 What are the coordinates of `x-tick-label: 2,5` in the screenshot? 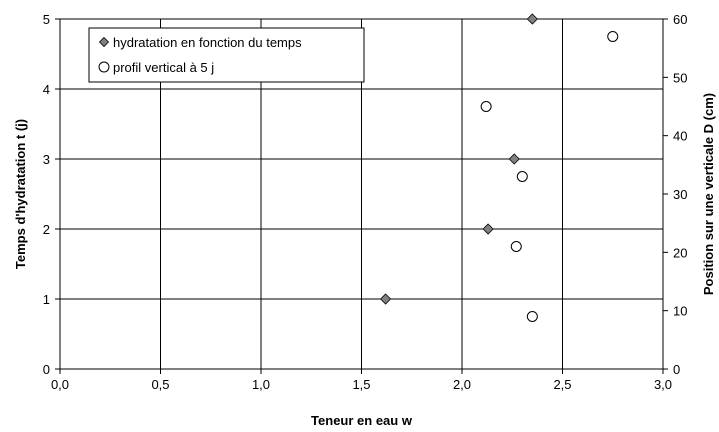 It's located at (562, 384).